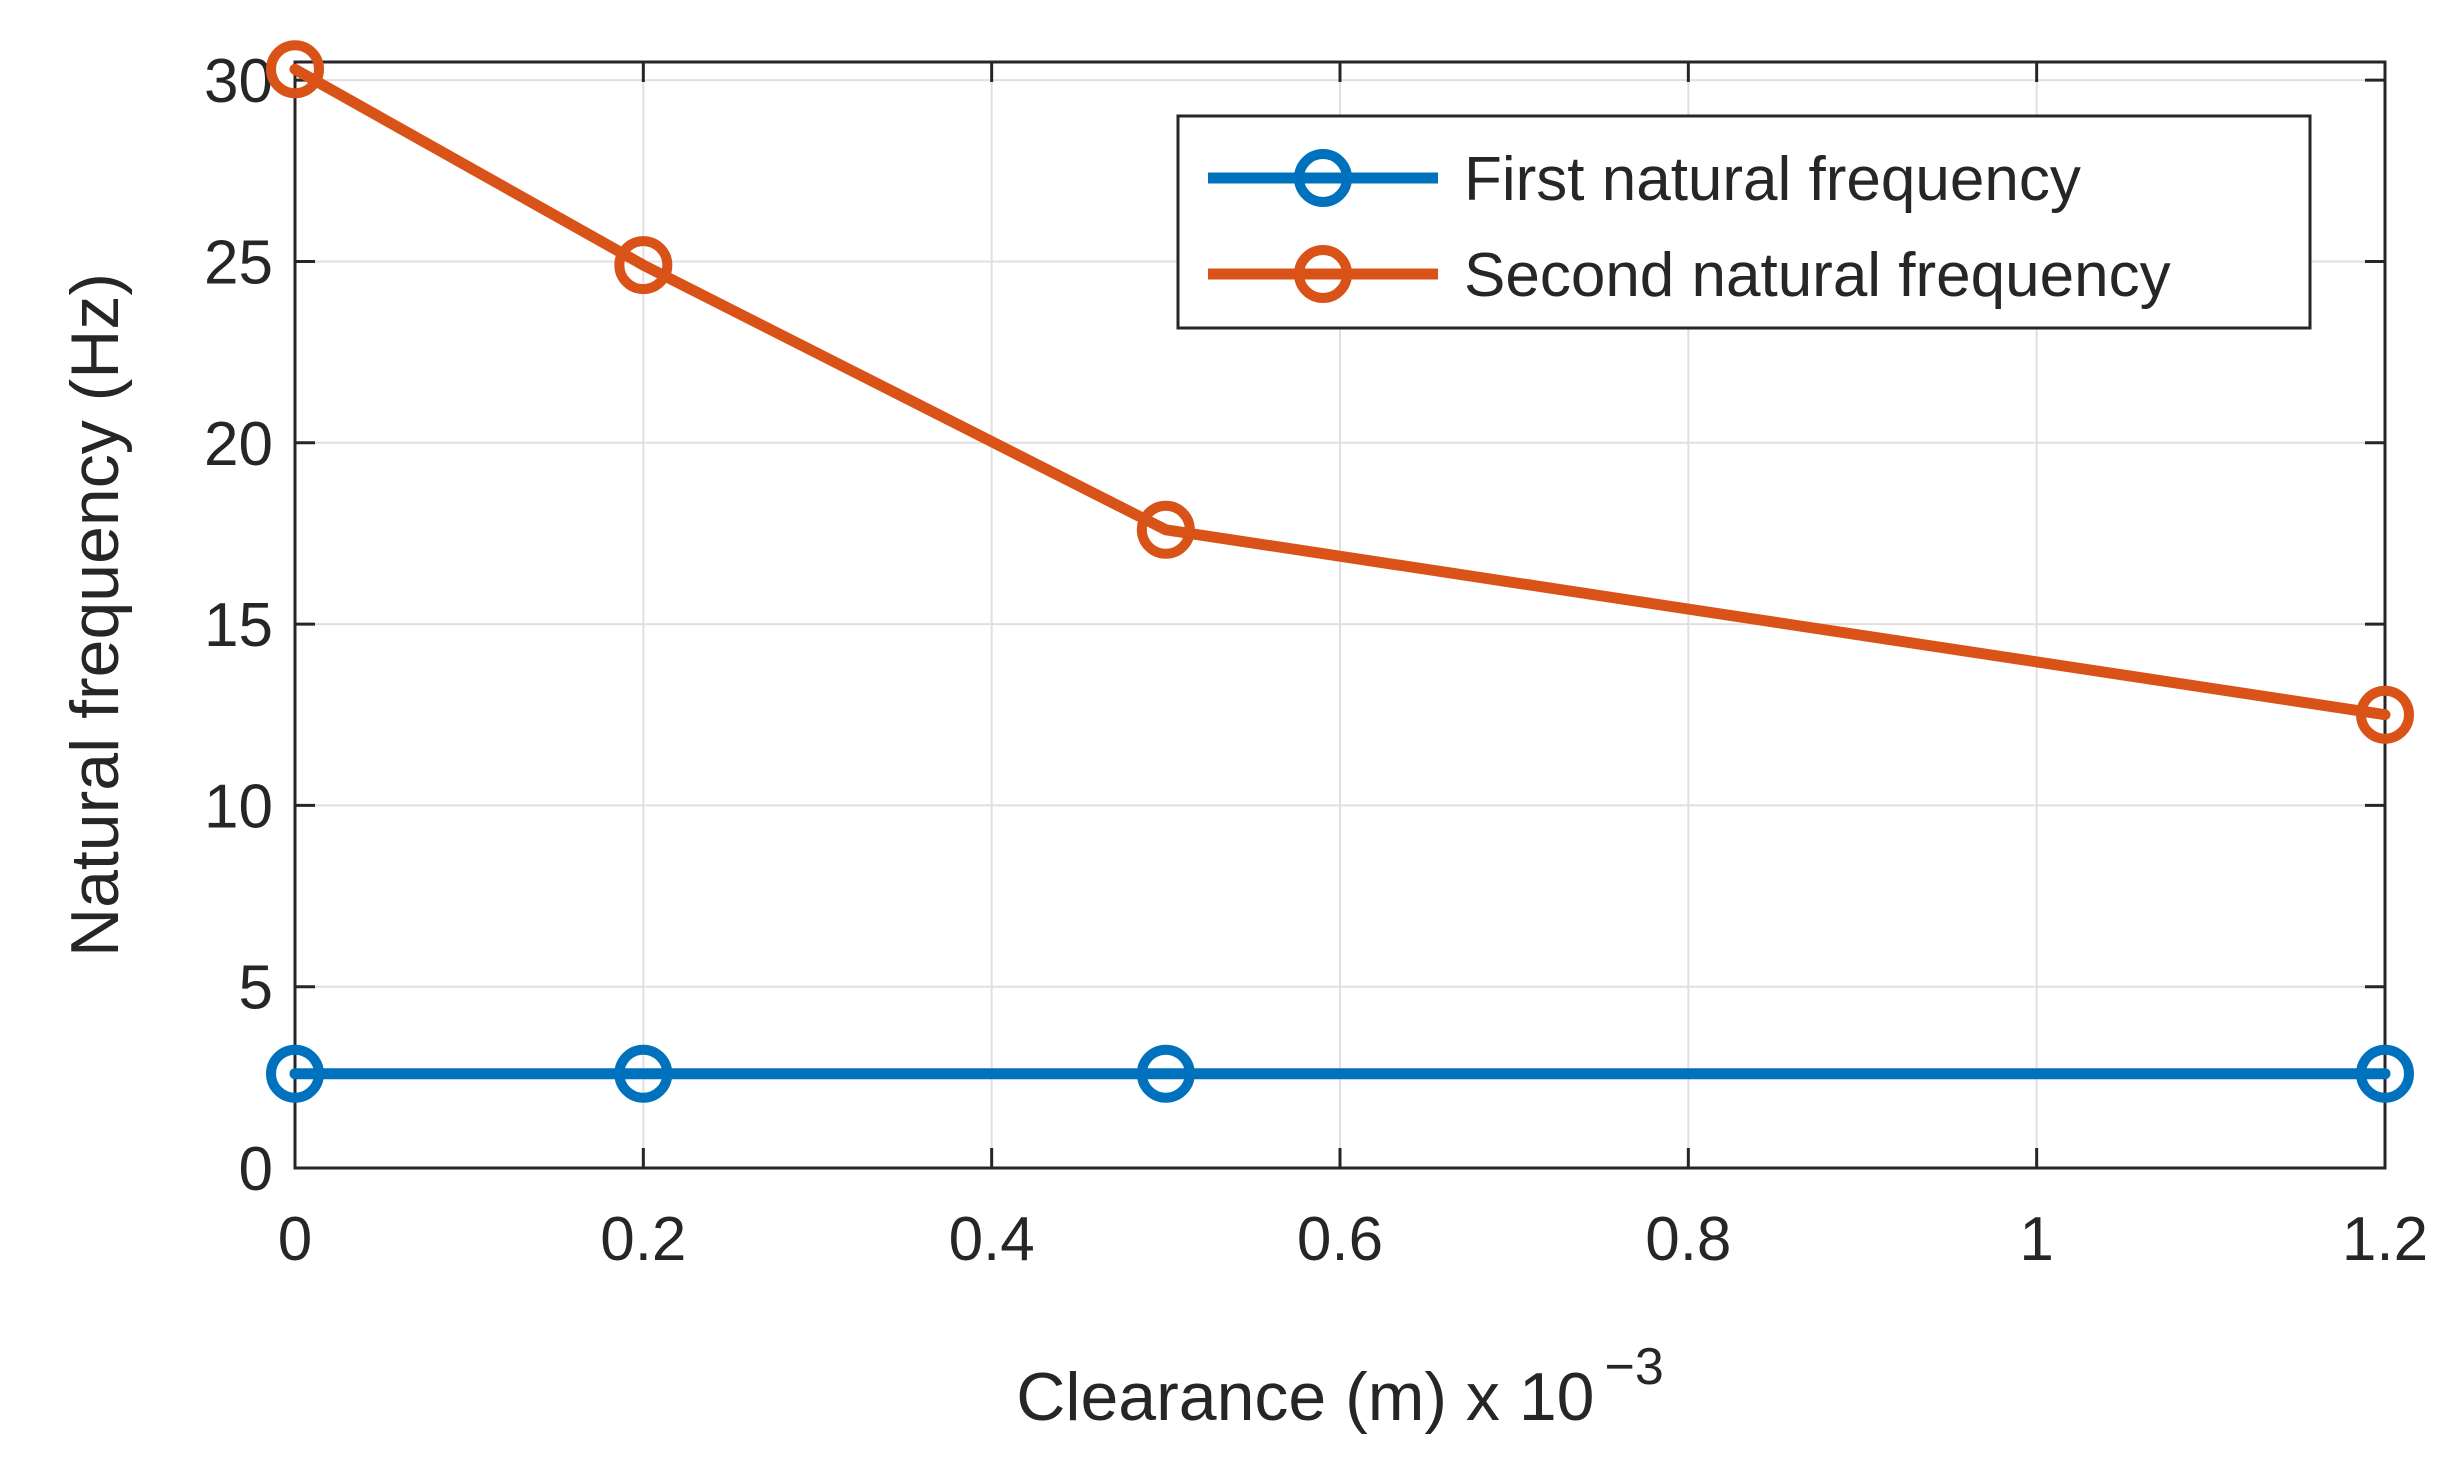 The height and width of the screenshot is (1468, 2450). What do you see at coordinates (1633, 1367) in the screenshot?
I see `x-axis-title-exponent: −3` at bounding box center [1633, 1367].